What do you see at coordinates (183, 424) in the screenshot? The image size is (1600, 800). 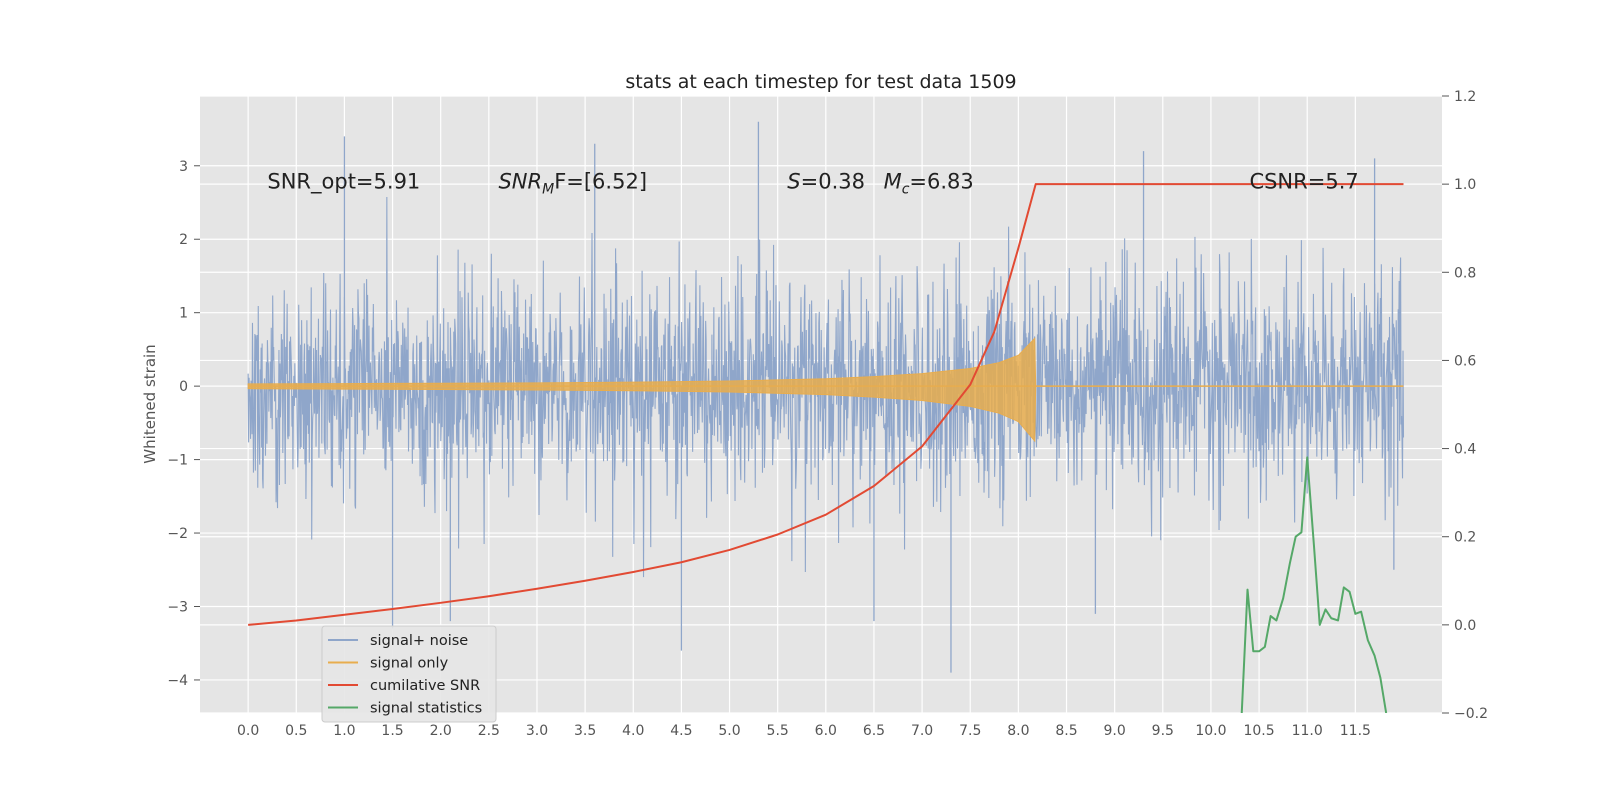 I see `y-axis-left: 3 2 1 0 −1 −2 −3 −4` at bounding box center [183, 424].